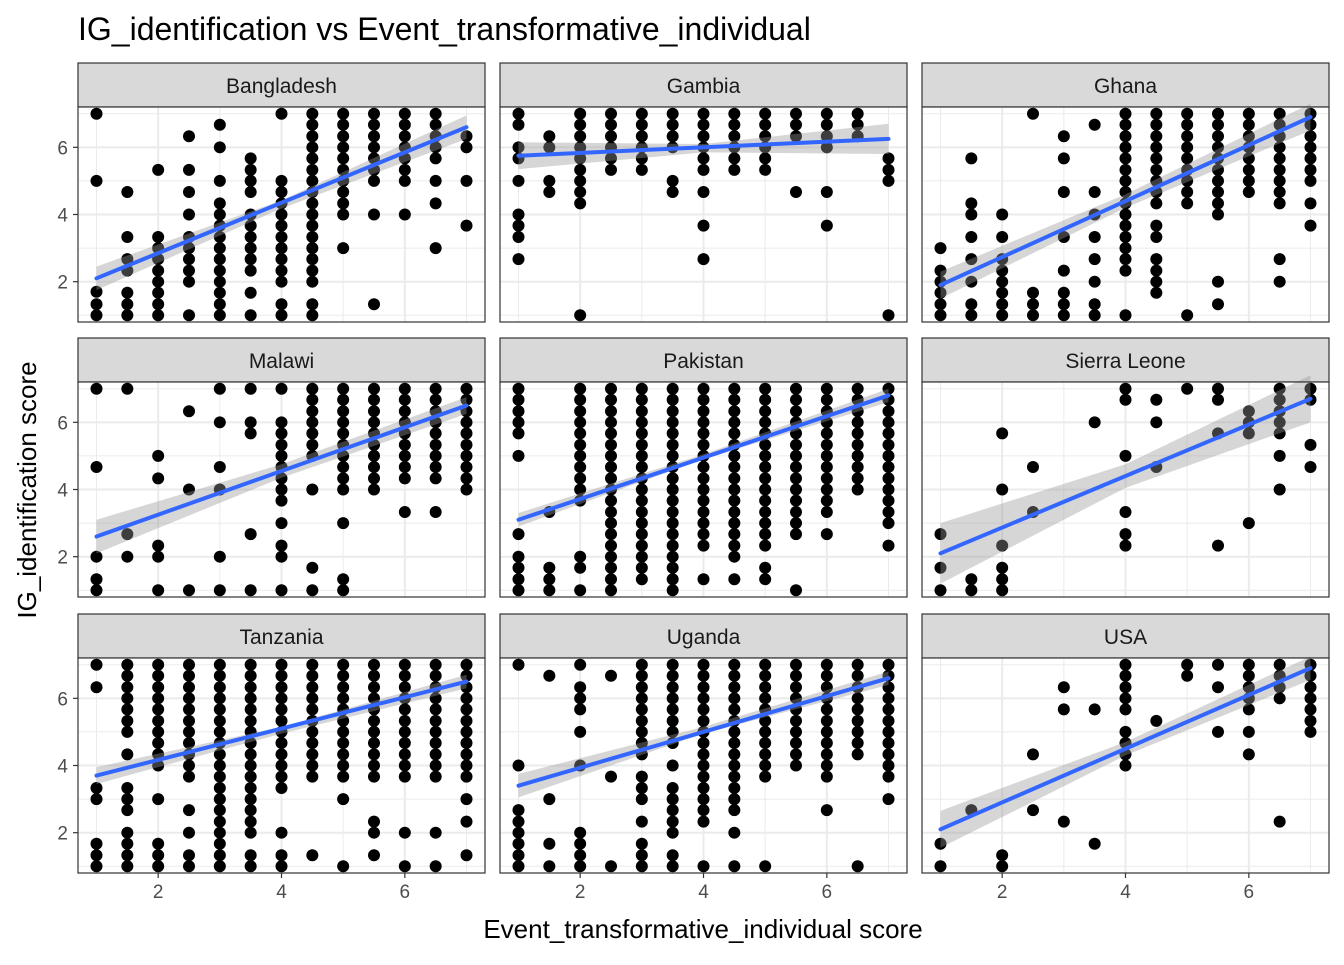 Image resolution: width=1344 pixels, height=965 pixels. What do you see at coordinates (281, 892) in the screenshot?
I see `x-tick-label: 4` at bounding box center [281, 892].